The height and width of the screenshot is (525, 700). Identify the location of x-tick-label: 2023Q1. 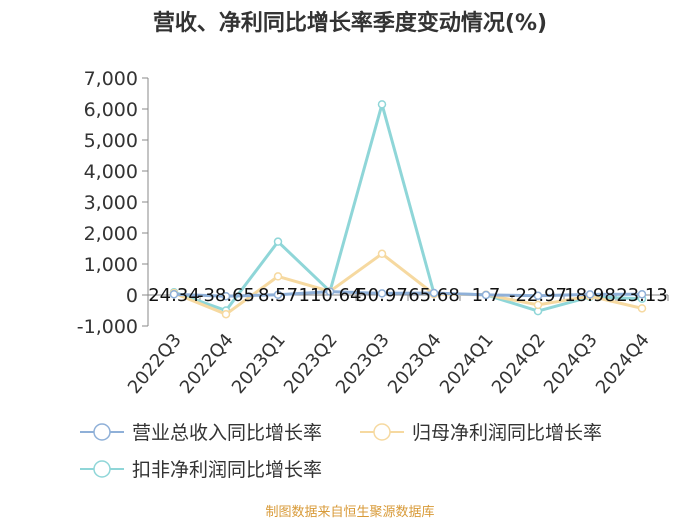
(259, 364).